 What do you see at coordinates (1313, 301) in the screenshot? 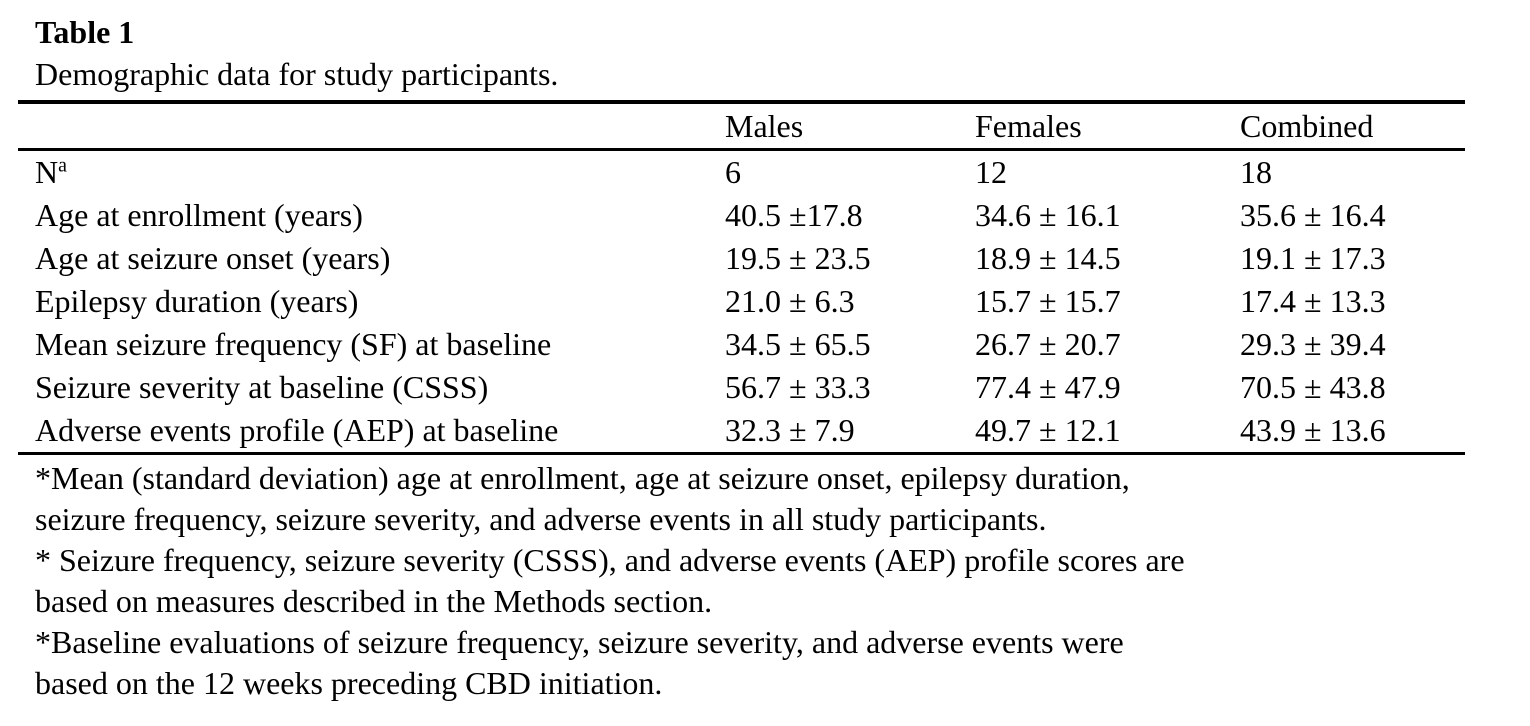
I see `cell-value: 17.4 ± 13.3` at bounding box center [1313, 301].